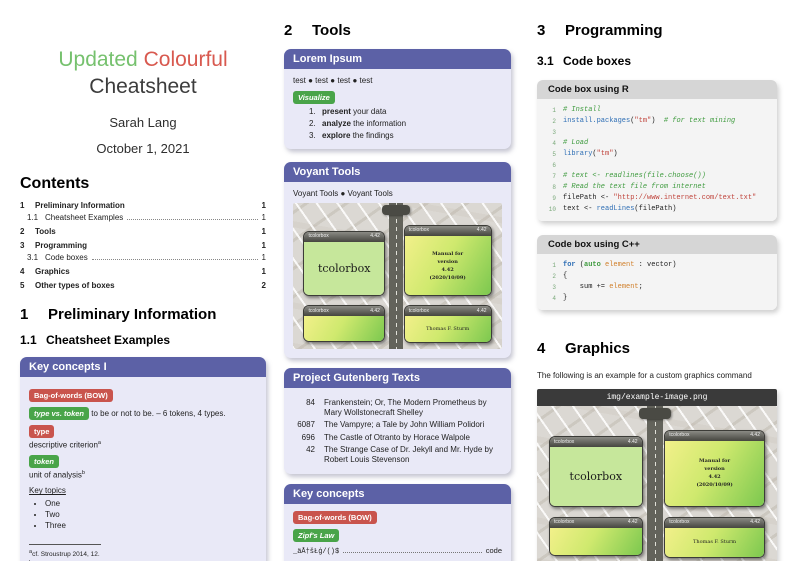 This screenshot has width=794, height=561. Describe the element at coordinates (263, 285) in the screenshot. I see `toc-entry-page: 2` at that location.